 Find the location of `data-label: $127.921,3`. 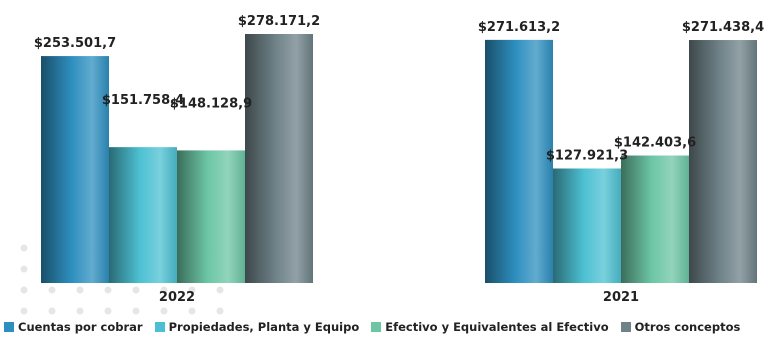

data-label: $127.921,3 is located at coordinates (587, 155).